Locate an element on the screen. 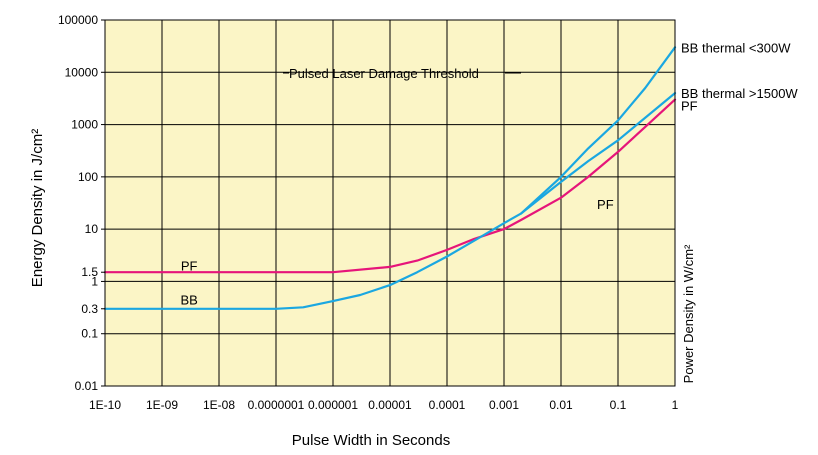  x-tick-label: 0.00001 is located at coordinates (390, 405).